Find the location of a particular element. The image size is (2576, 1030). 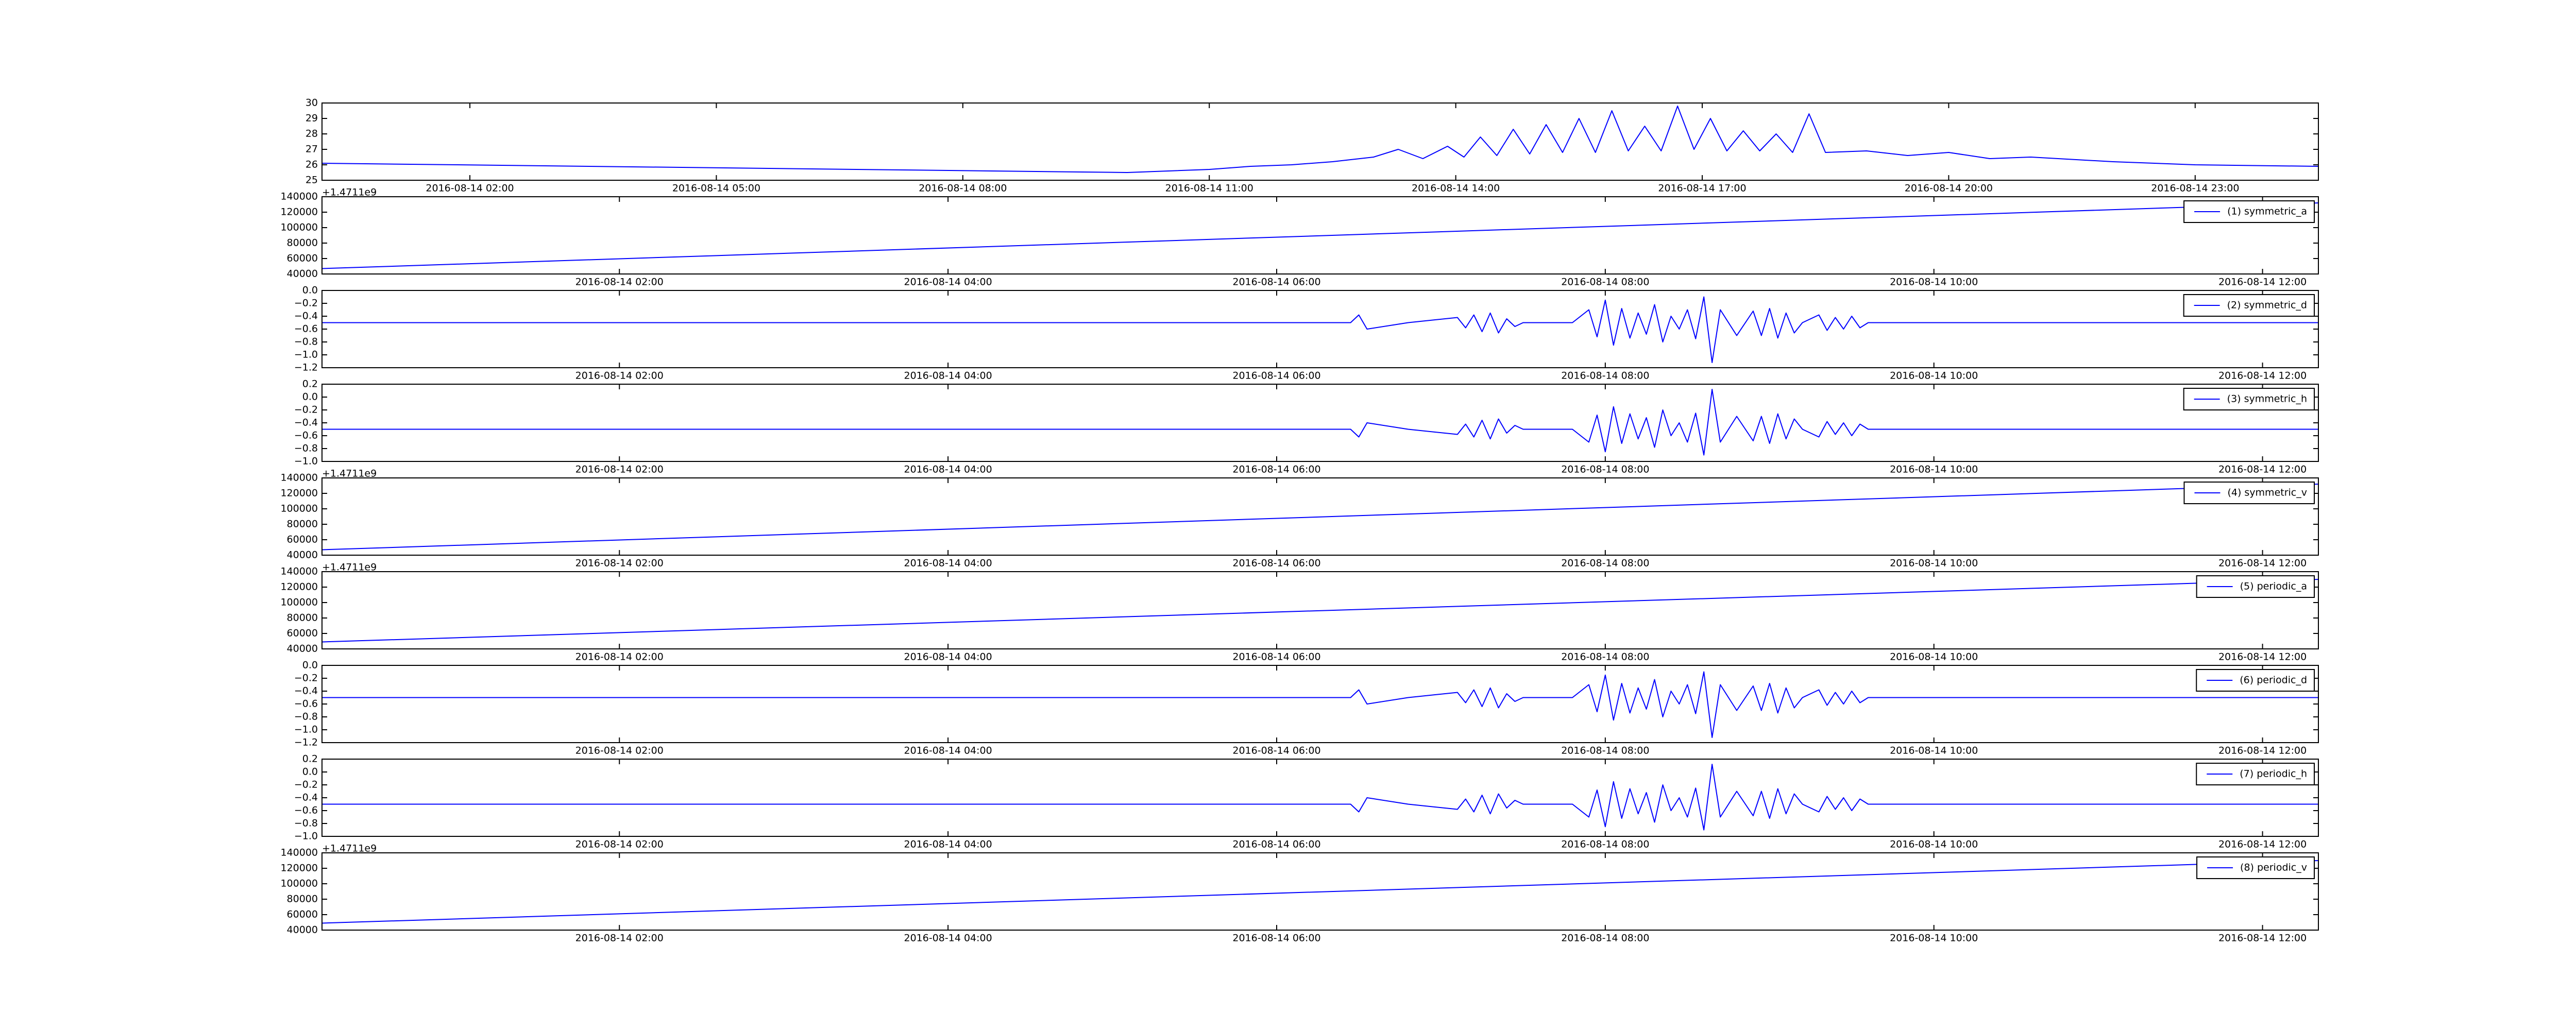

y-tick-label: 26 is located at coordinates (312, 164).